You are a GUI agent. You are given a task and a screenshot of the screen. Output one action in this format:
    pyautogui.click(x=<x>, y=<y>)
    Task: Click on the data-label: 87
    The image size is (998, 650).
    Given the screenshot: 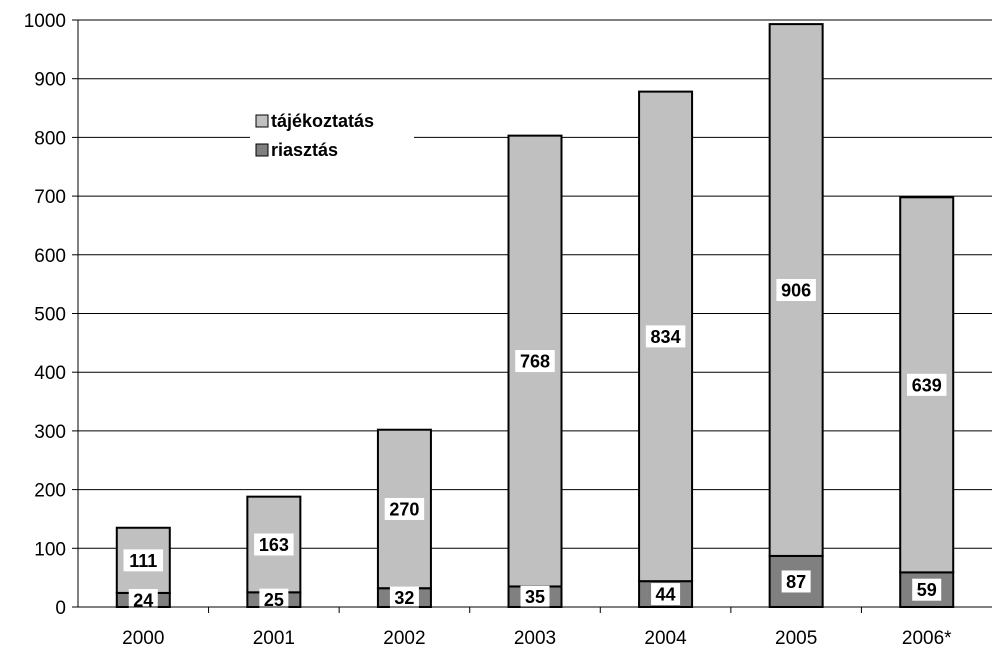 What is the action you would take?
    pyautogui.click(x=796, y=582)
    